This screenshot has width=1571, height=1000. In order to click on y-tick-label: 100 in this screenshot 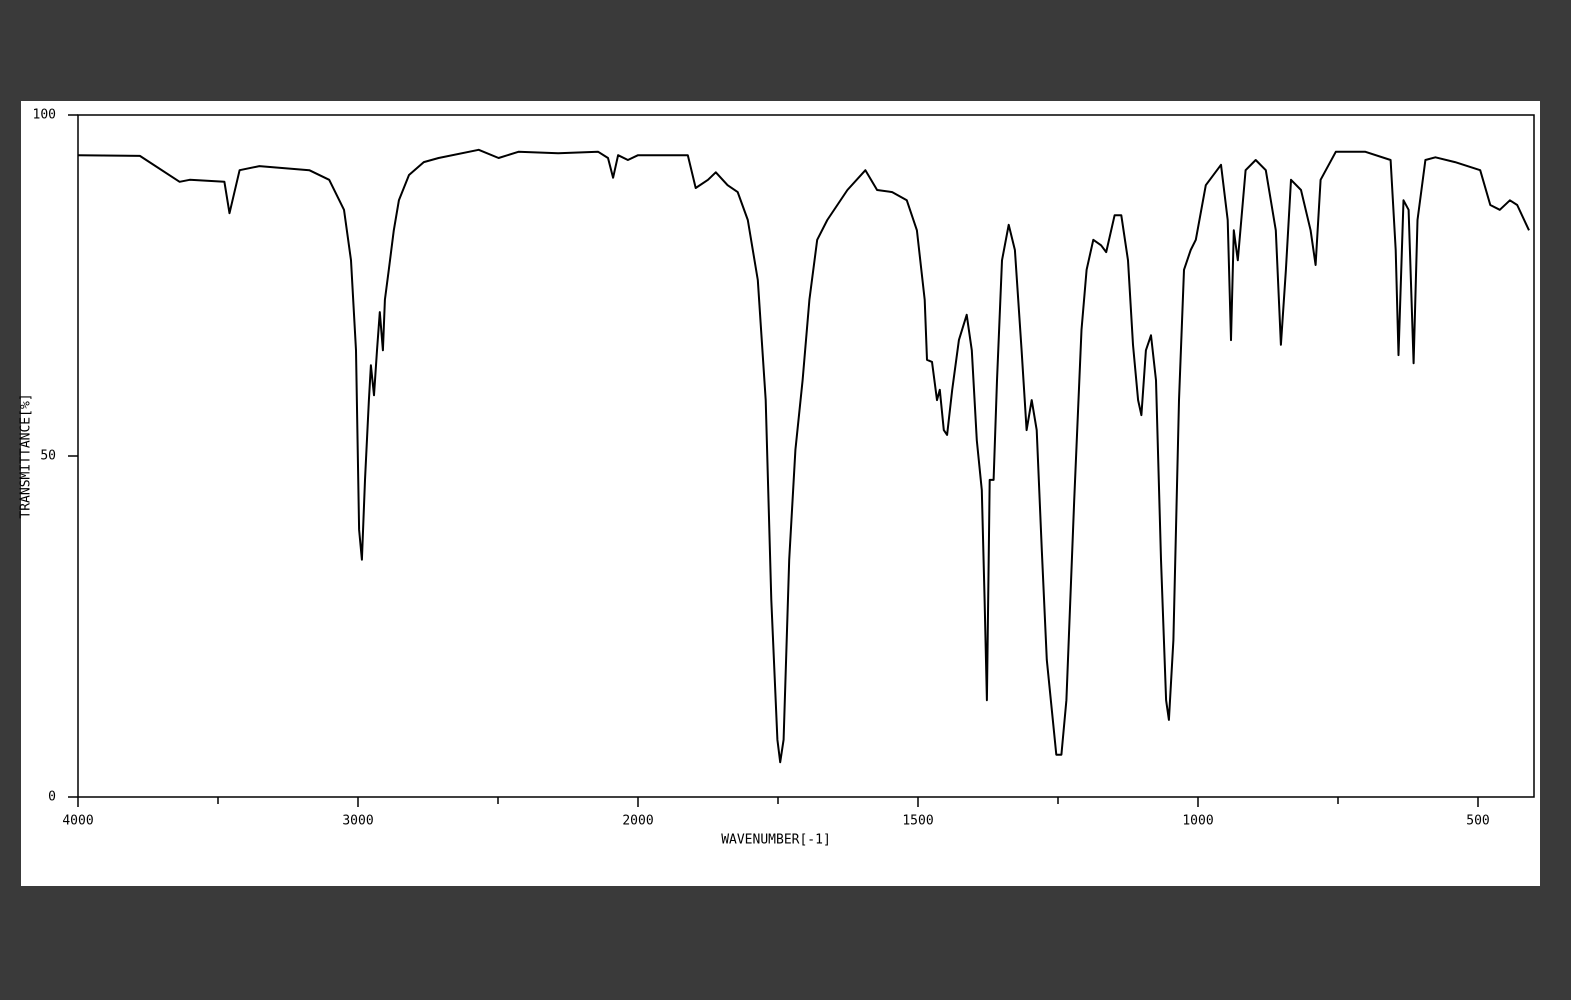, I will do `click(44, 115)`.